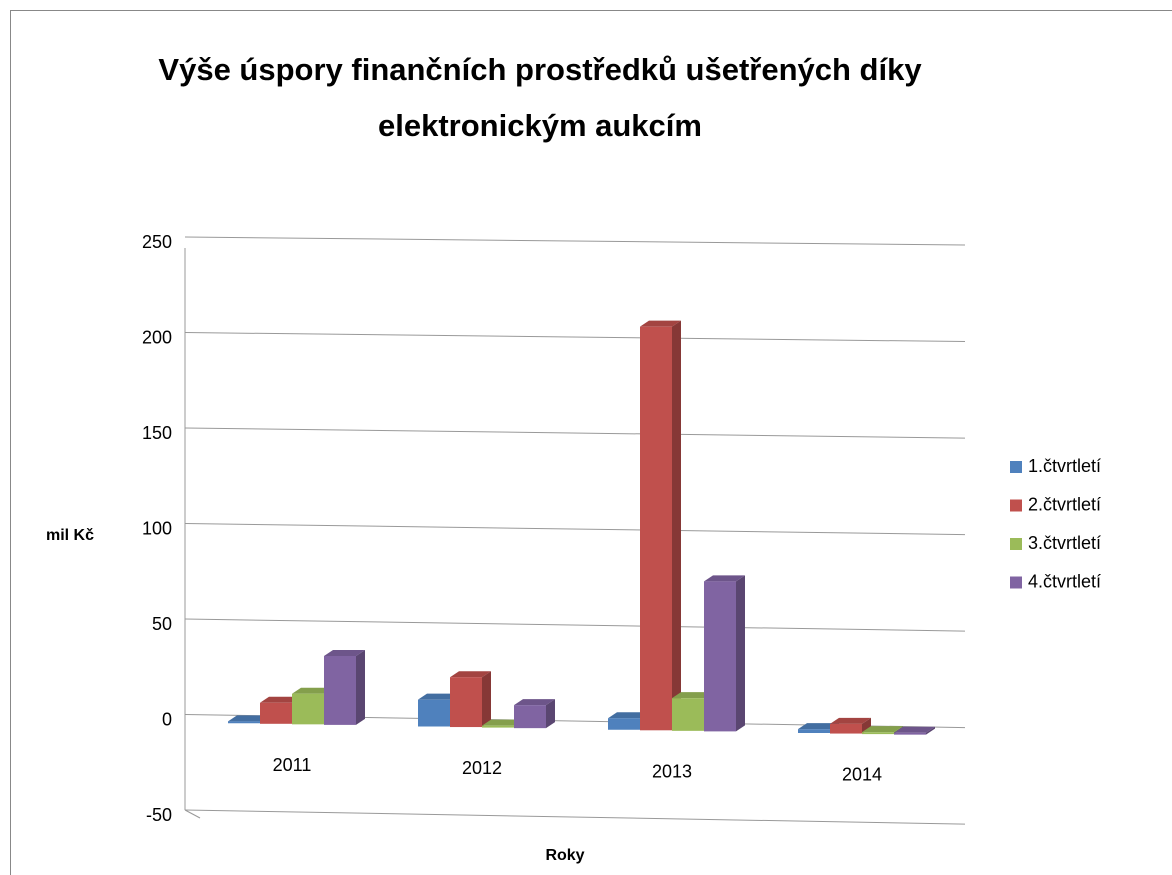 The image size is (1172, 875). What do you see at coordinates (862, 775) in the screenshot?
I see `x-tick-label: 2014` at bounding box center [862, 775].